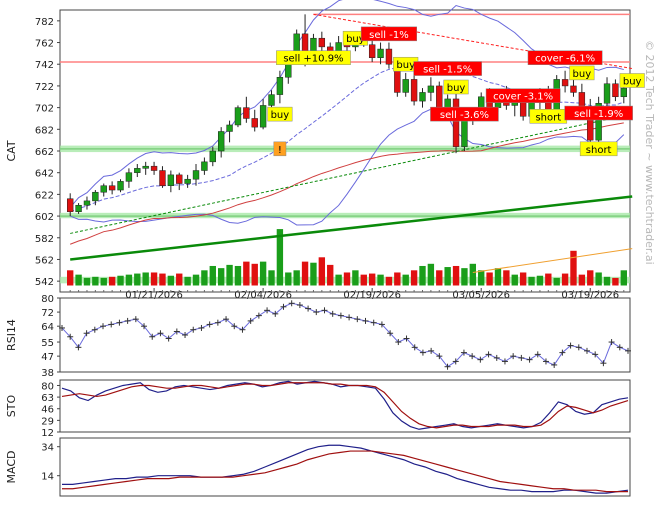  Describe the element at coordinates (47, 313) in the screenshot. I see `rsi-ytick-label: 72` at that location.